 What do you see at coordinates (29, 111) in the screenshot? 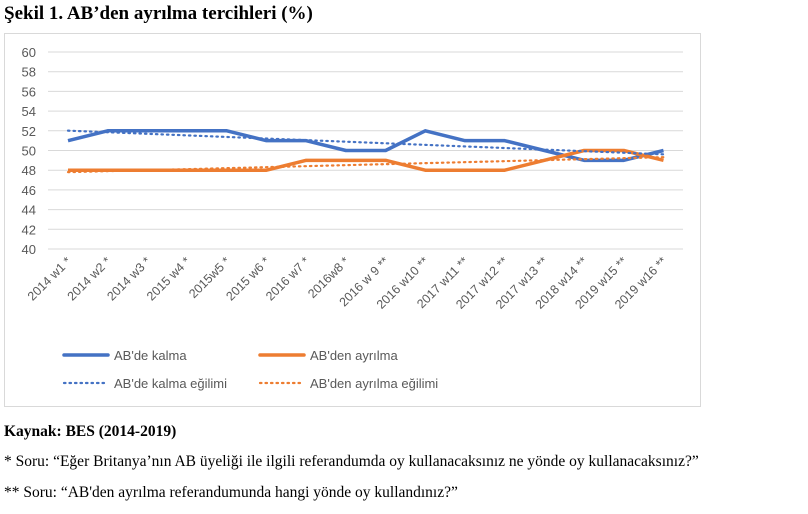
I see `y-tick-label: 54` at bounding box center [29, 111].